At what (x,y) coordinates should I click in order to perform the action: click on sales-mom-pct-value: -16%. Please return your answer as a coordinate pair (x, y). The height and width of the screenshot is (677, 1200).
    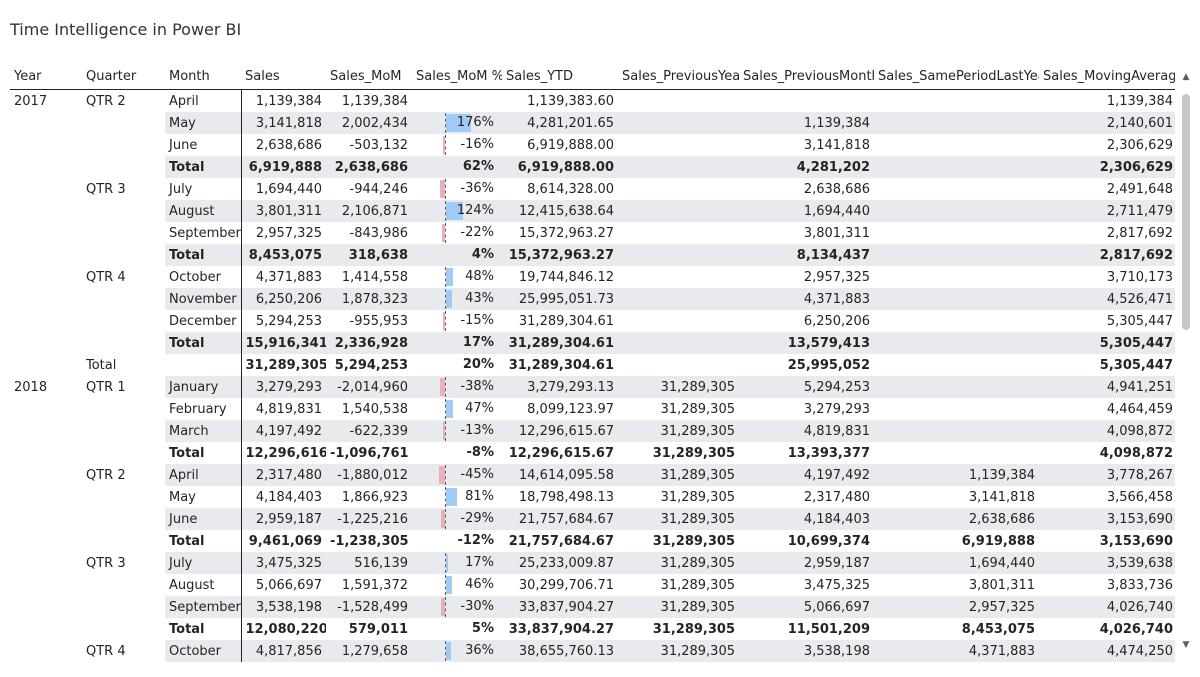
    Looking at the image, I should click on (477, 144).